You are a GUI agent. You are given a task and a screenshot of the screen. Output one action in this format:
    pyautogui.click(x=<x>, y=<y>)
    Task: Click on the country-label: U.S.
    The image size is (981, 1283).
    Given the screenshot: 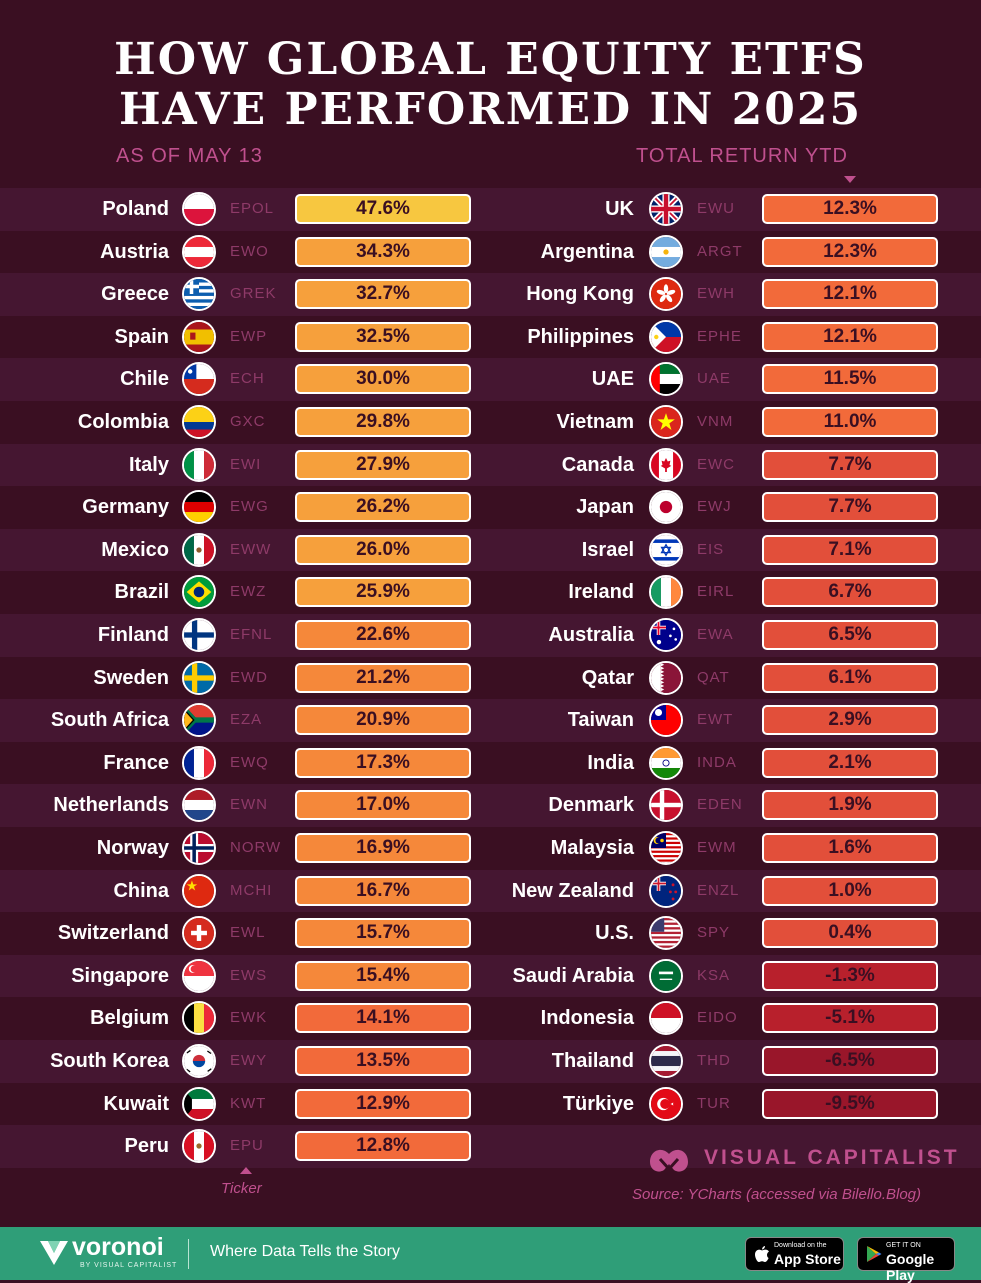 What is the action you would take?
    pyautogui.click(x=614, y=933)
    